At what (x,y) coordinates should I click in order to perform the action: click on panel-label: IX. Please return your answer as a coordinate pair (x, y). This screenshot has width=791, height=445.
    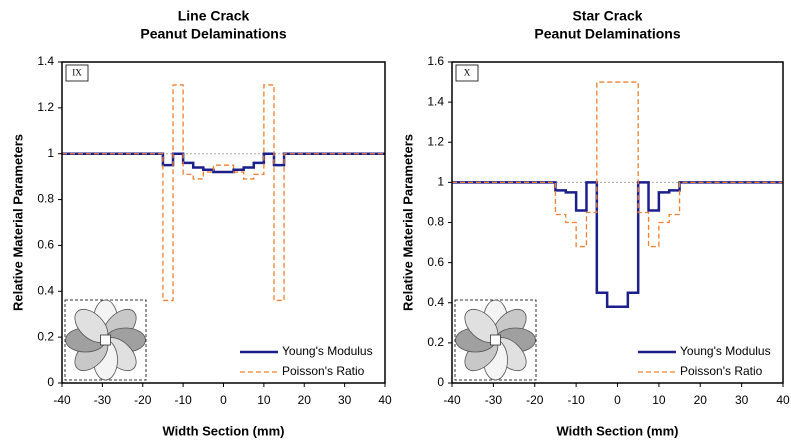
    Looking at the image, I should click on (77, 73).